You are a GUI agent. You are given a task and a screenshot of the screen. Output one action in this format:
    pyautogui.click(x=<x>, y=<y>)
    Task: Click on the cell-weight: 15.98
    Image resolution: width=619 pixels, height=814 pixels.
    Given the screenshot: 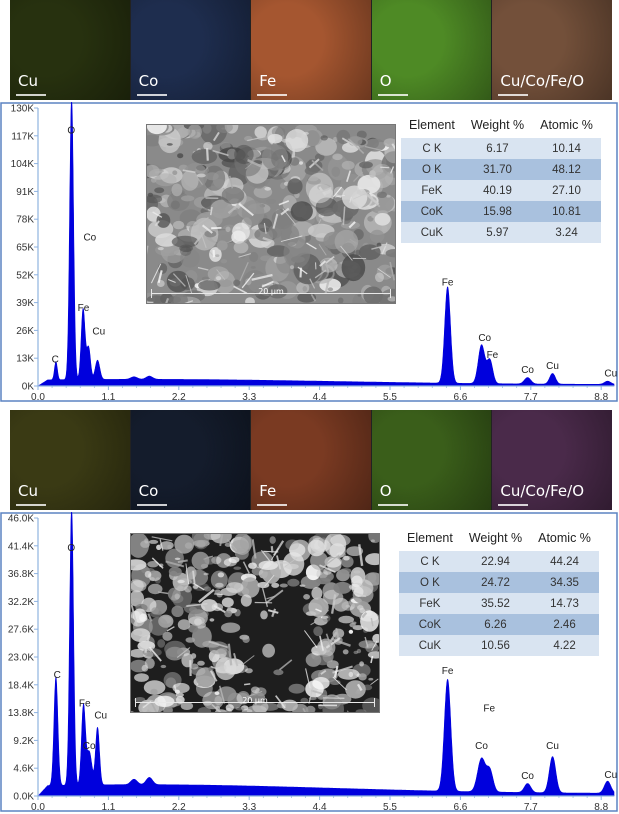 What is the action you would take?
    pyautogui.click(x=497, y=211)
    